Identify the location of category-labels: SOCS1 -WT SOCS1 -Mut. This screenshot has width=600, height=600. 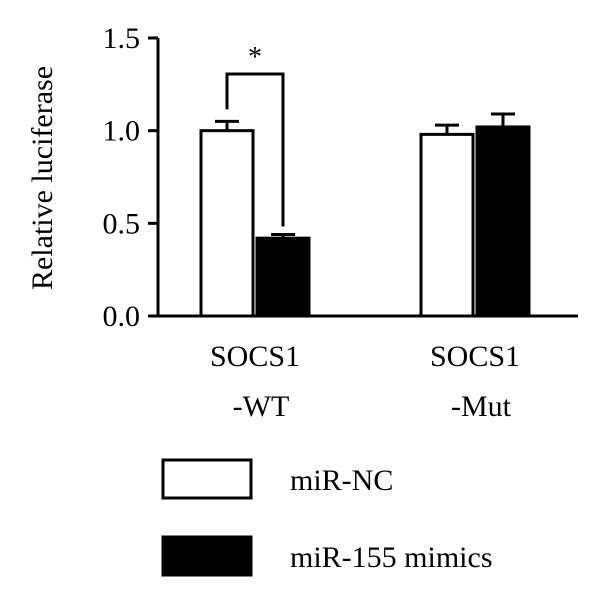
(365, 381).